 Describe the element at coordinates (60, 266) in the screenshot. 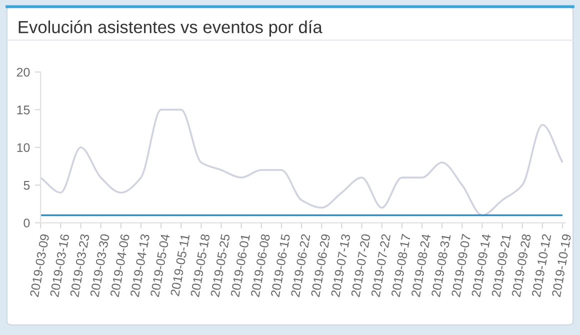

I see `x-tick-label: 2019-03-16` at that location.